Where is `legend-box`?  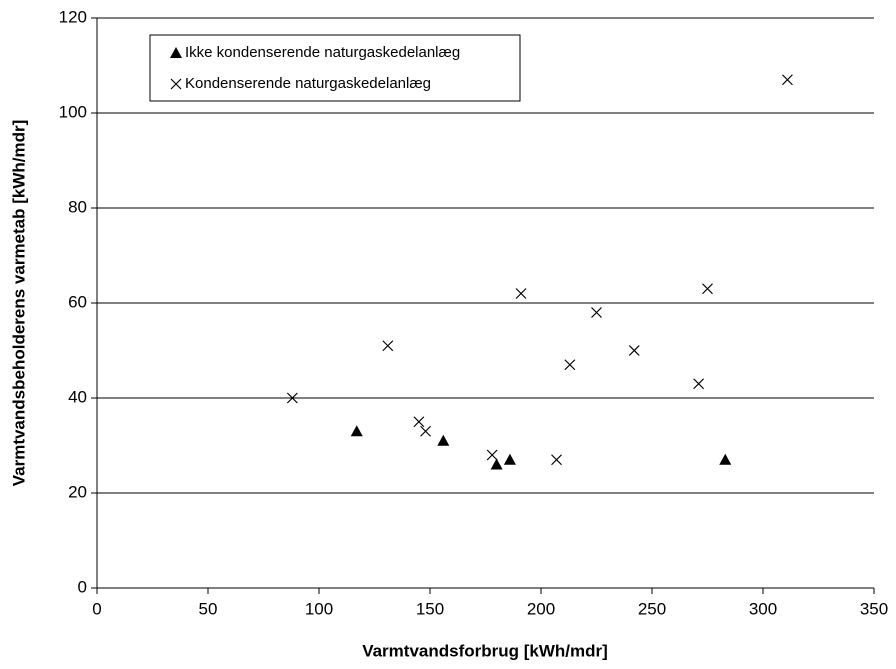 legend-box is located at coordinates (335, 68).